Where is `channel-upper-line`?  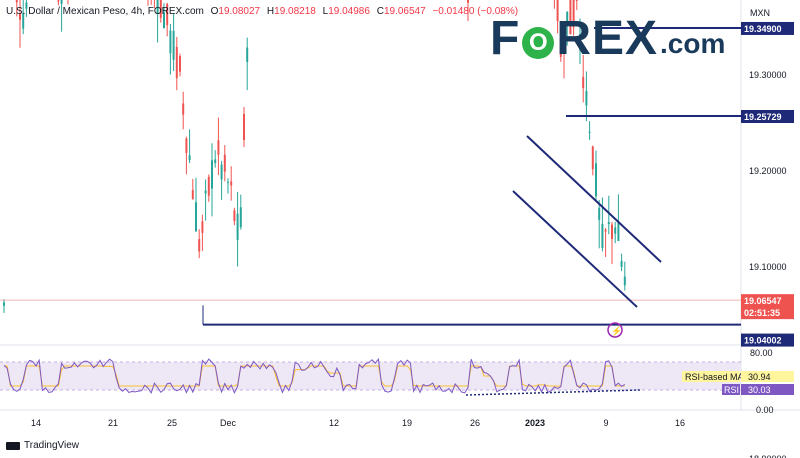 channel-upper-line is located at coordinates (594, 199).